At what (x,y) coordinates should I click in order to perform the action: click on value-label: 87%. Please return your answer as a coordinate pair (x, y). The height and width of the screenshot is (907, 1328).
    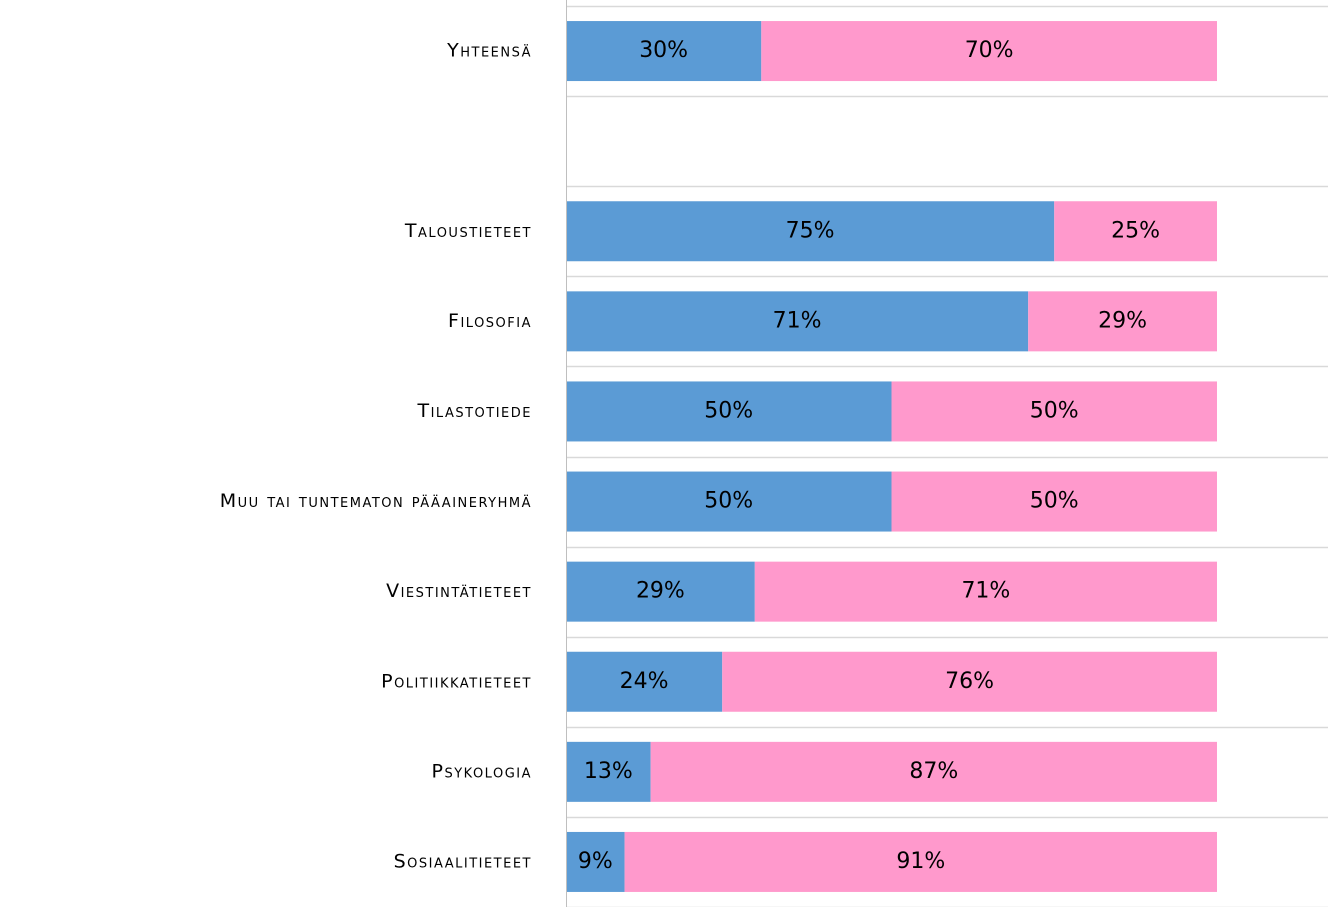
    Looking at the image, I should click on (933, 771).